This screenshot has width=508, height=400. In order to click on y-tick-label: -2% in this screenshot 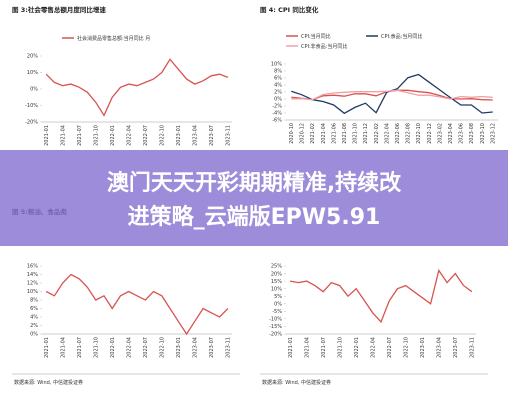, I will do `click(277, 107)`.